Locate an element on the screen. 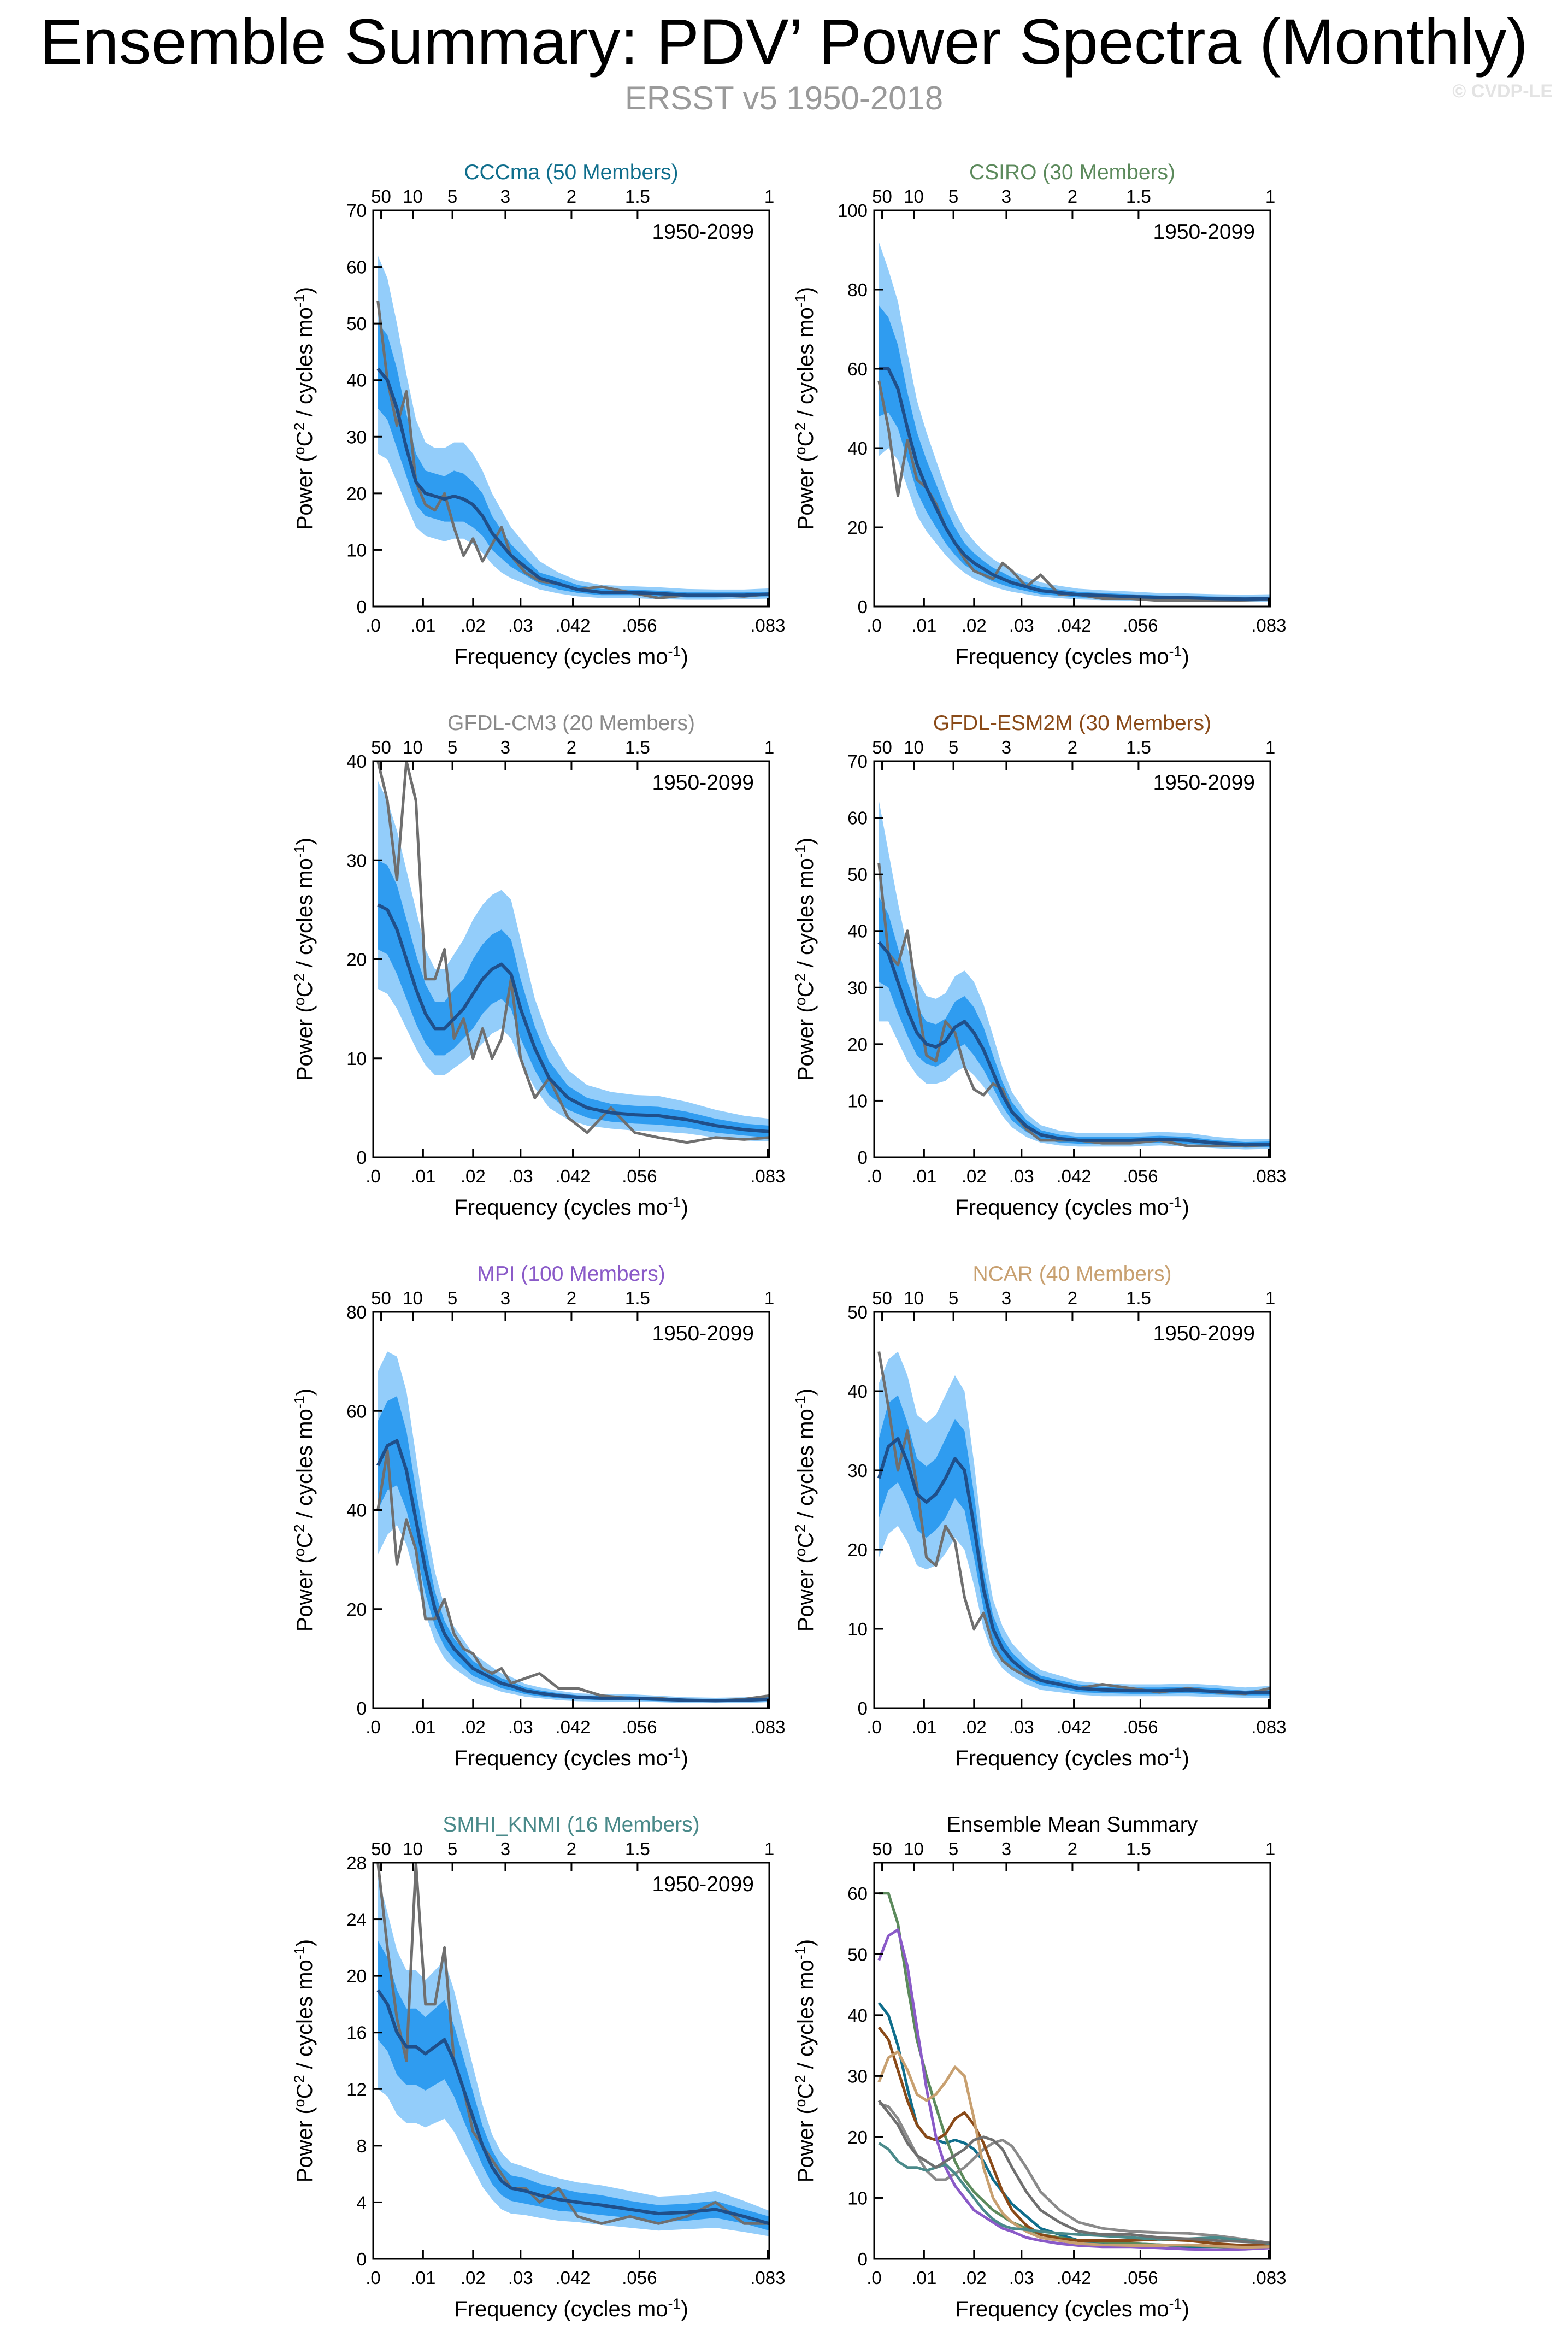  panel-title: Ensemble Mean Summary is located at coordinates (1072, 1825).